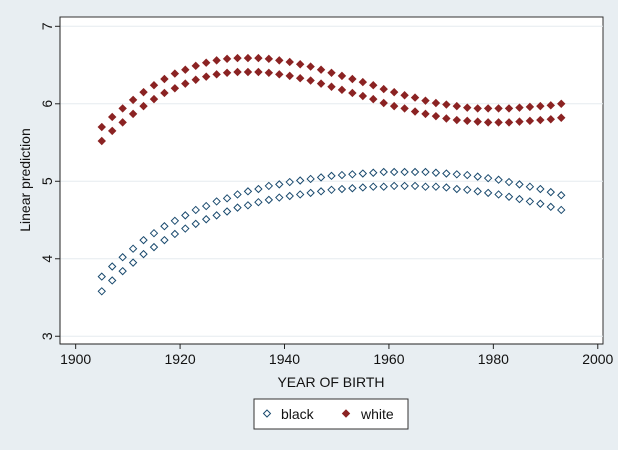 This screenshot has height=450, width=618. I want to click on point-white-1927, so click(216, 74).